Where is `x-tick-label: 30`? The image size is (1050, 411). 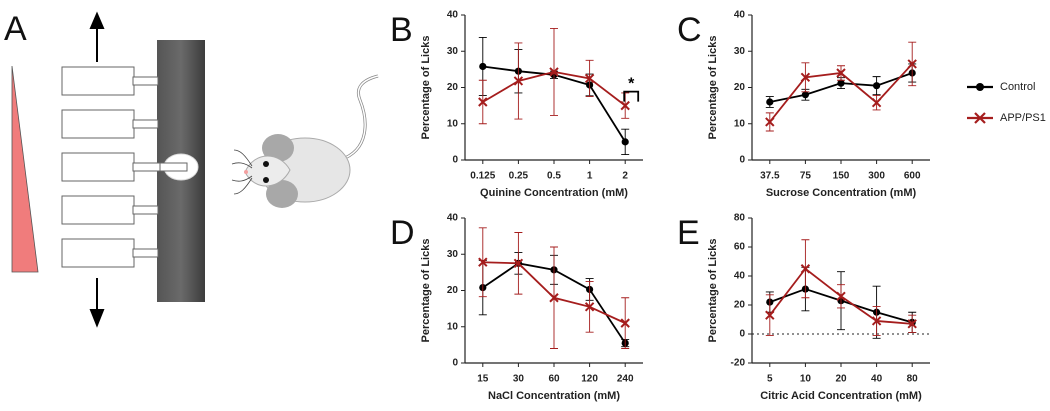
x-tick-label: 30 is located at coordinates (519, 379).